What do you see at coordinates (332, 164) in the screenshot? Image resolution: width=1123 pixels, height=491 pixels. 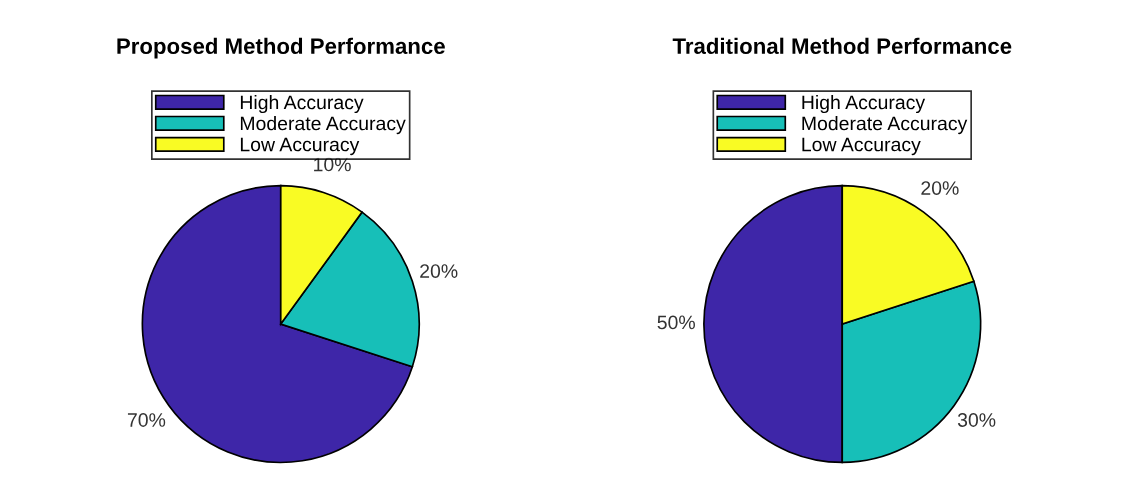 I see `data-label: 10%` at bounding box center [332, 164].